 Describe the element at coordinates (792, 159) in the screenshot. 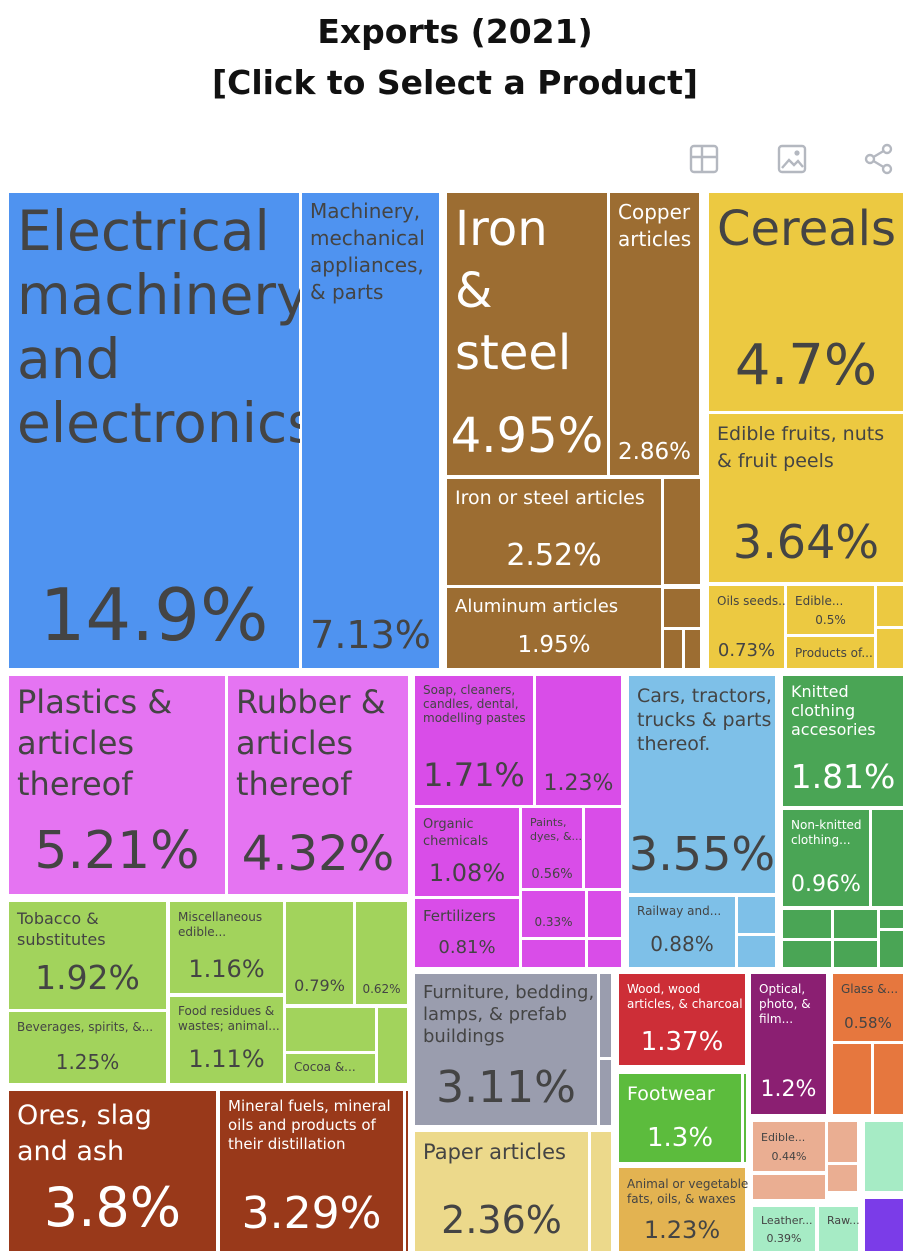

I see `image-icon` at that location.